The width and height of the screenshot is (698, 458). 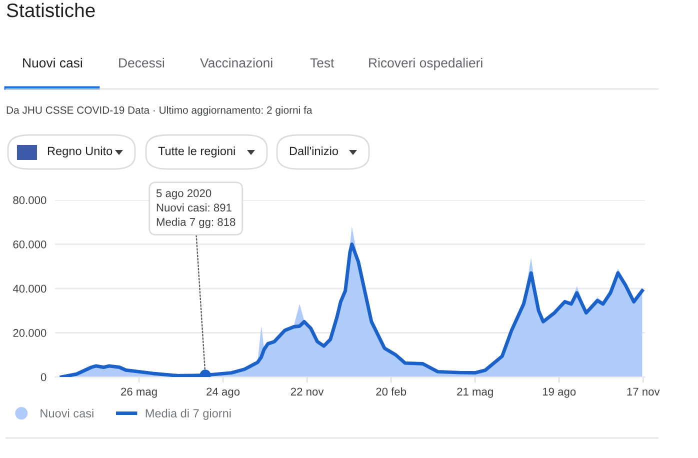 I want to click on text: Ricoveri ospedalieri, so click(x=425, y=64).